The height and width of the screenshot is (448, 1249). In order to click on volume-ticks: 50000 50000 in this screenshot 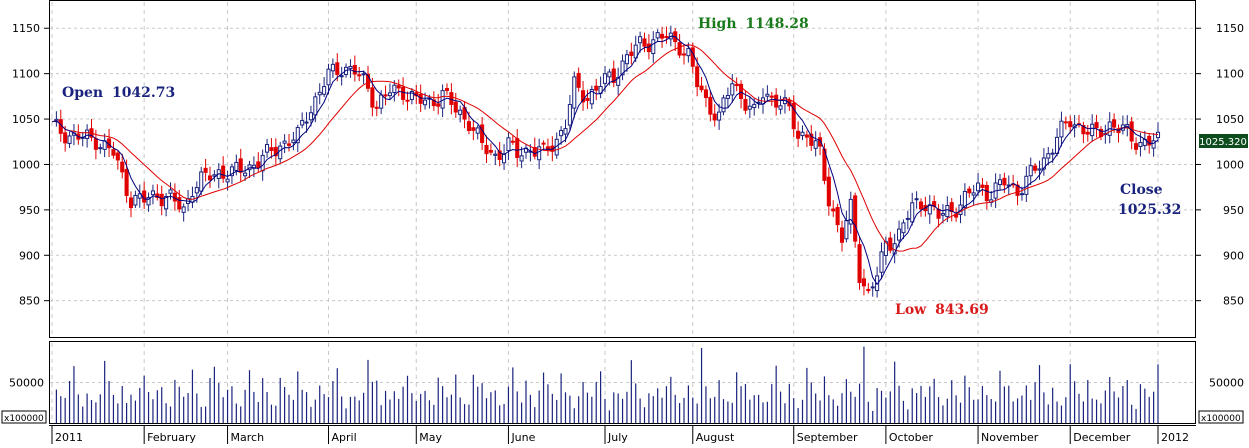, I will do `click(626, 383)`.